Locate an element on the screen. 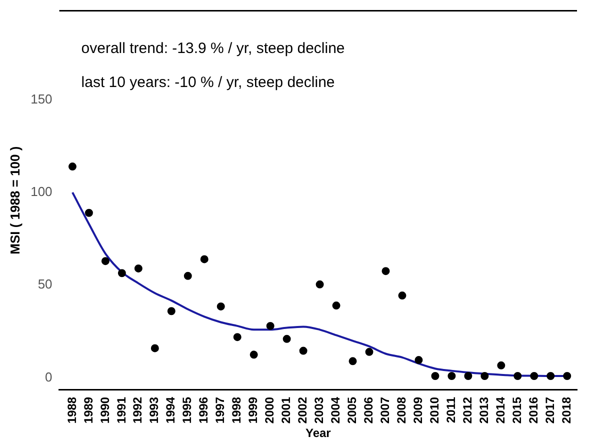 This screenshot has width=589, height=441. x-tick-label: 2015 is located at coordinates (517, 410).